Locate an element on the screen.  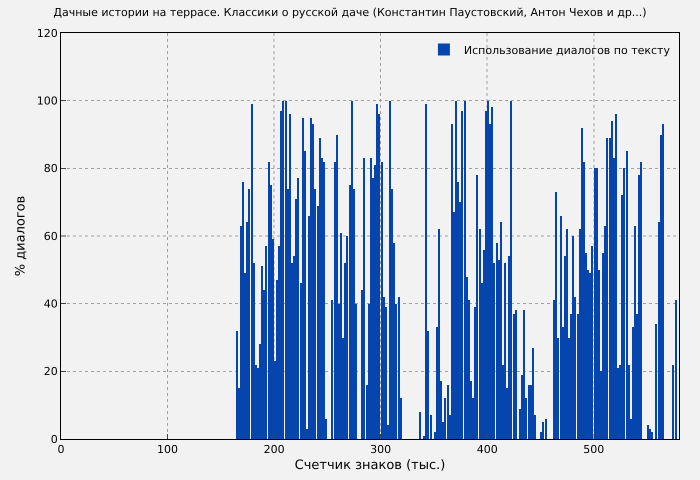
x-tick-label: 200 is located at coordinates (274, 449).